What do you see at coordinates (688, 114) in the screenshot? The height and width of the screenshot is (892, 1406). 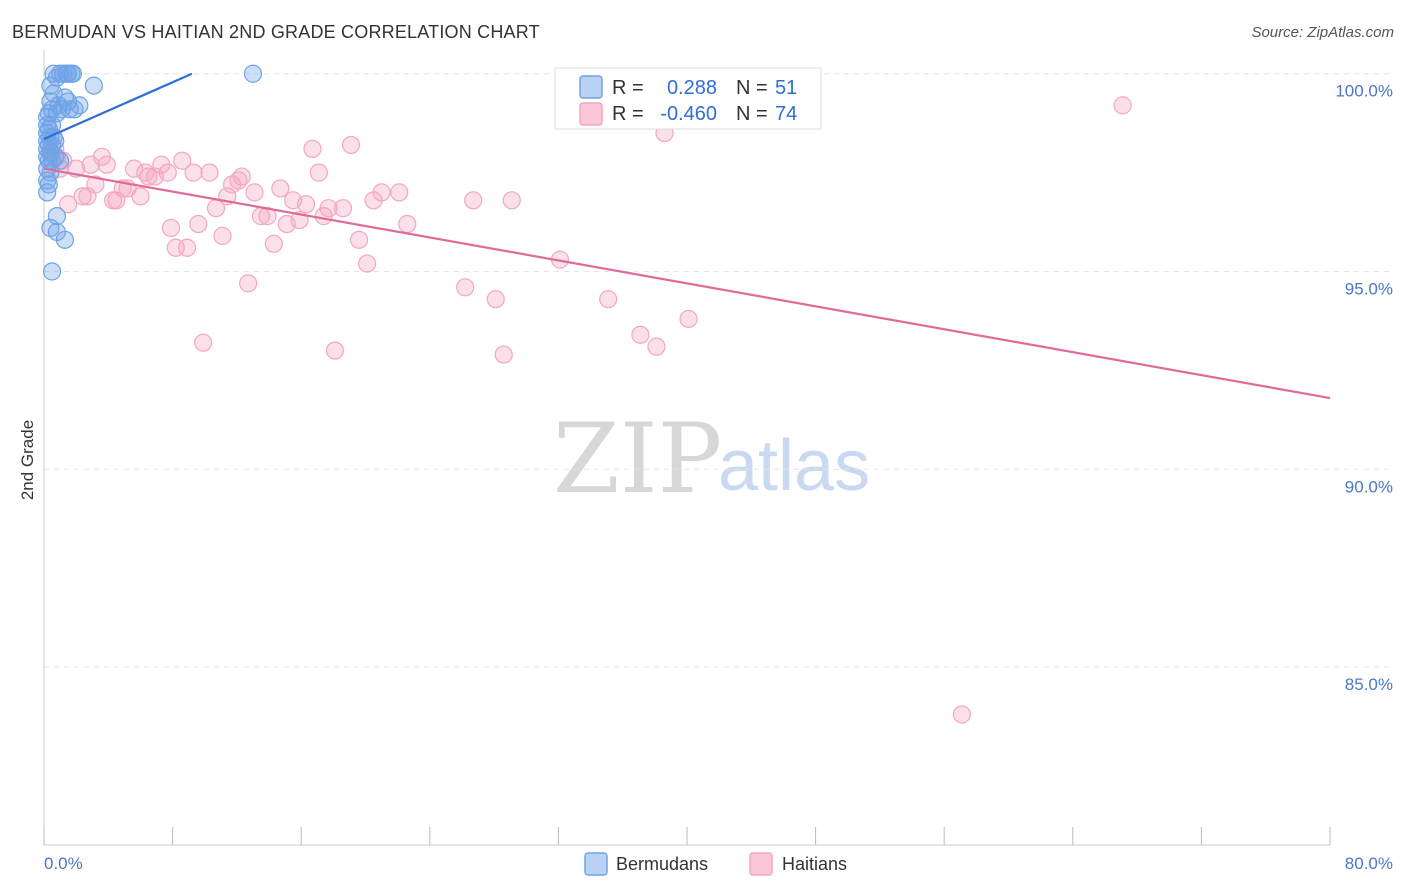 I see `legend-r-value-2: -0.460` at bounding box center [688, 114].